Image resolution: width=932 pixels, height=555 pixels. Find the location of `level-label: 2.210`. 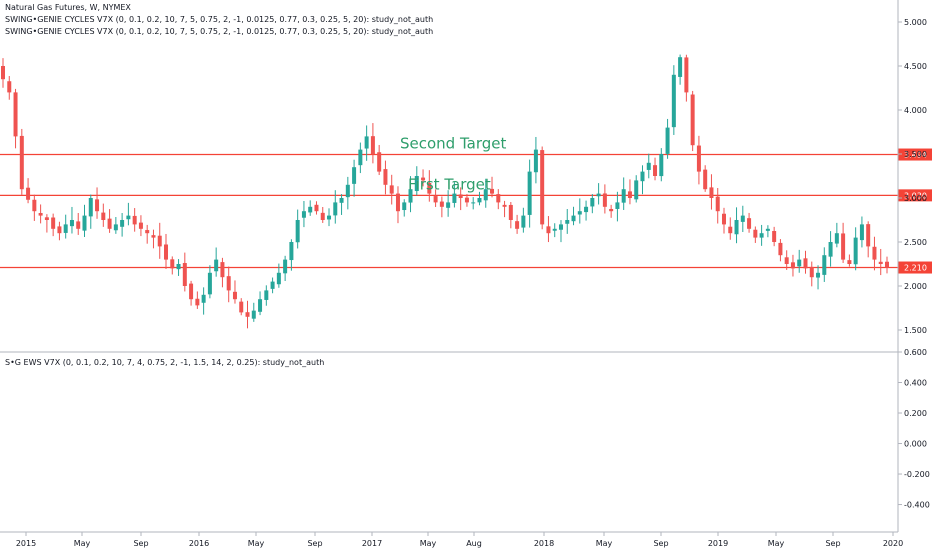

level-label: 2.210 is located at coordinates (915, 268).